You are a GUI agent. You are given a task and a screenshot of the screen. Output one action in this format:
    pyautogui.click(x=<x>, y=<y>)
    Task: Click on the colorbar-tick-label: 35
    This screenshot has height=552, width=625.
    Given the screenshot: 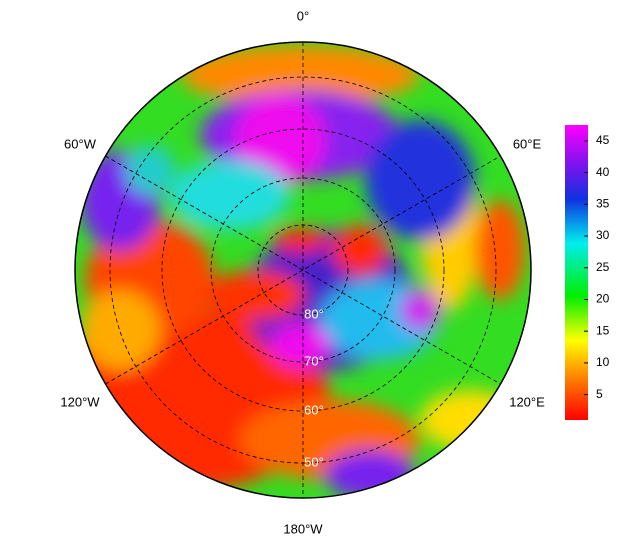 What is the action you would take?
    pyautogui.click(x=603, y=203)
    